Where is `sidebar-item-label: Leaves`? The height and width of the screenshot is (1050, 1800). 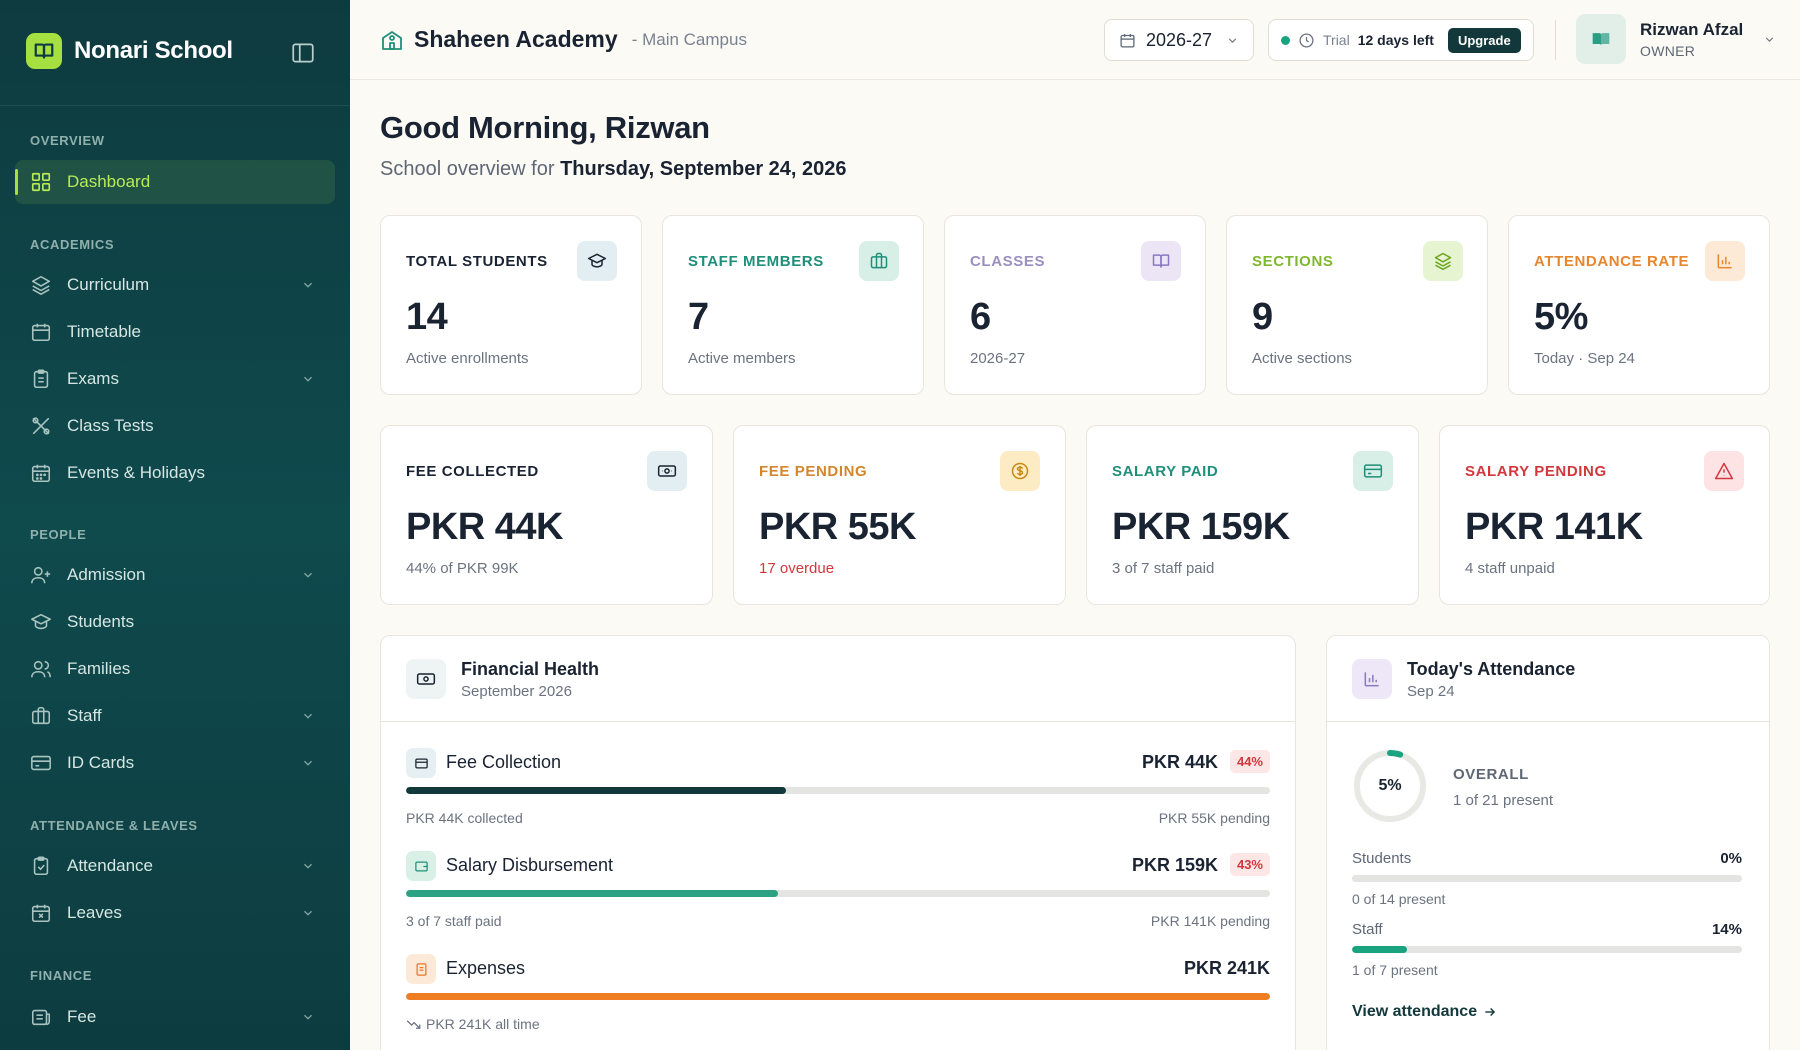 sidebar-item-label: Leaves is located at coordinates (94, 912).